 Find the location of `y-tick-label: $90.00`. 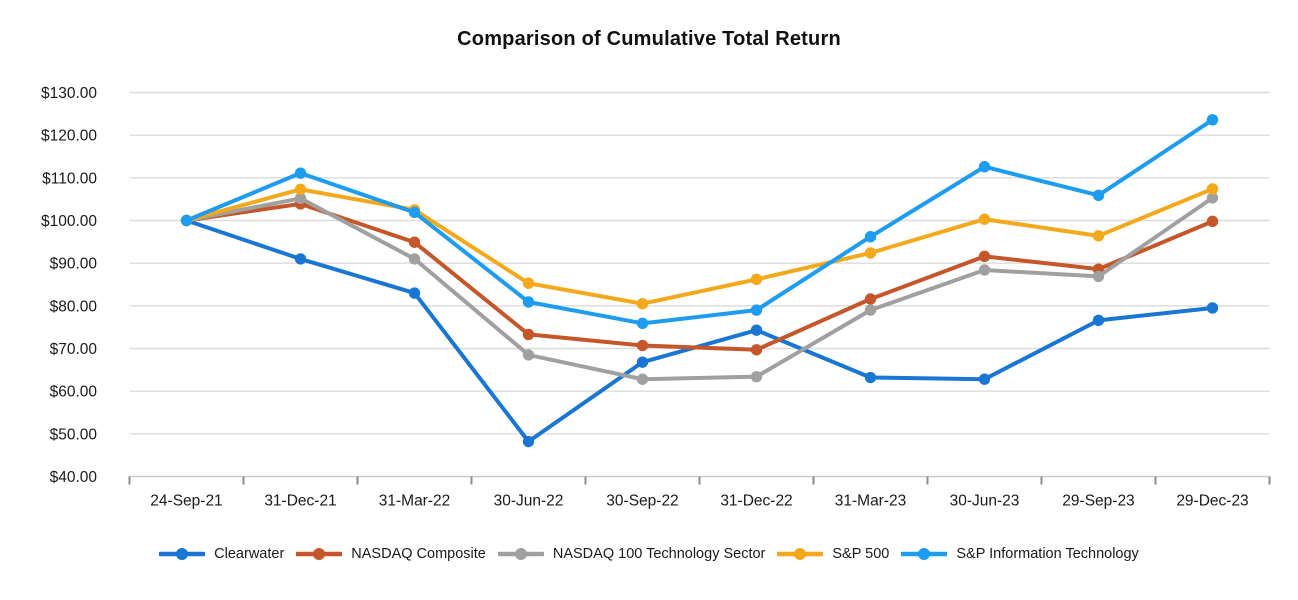

y-tick-label: $90.00 is located at coordinates (74, 264).